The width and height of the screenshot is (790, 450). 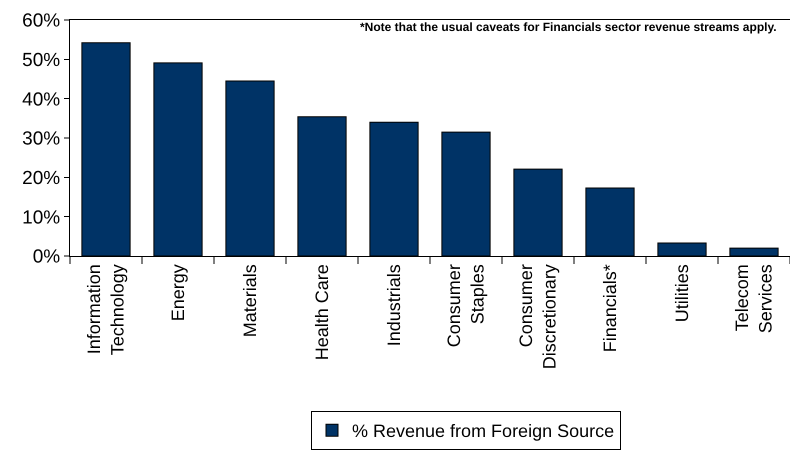 What do you see at coordinates (178, 293) in the screenshot?
I see `x-tick-label: Energy` at bounding box center [178, 293].